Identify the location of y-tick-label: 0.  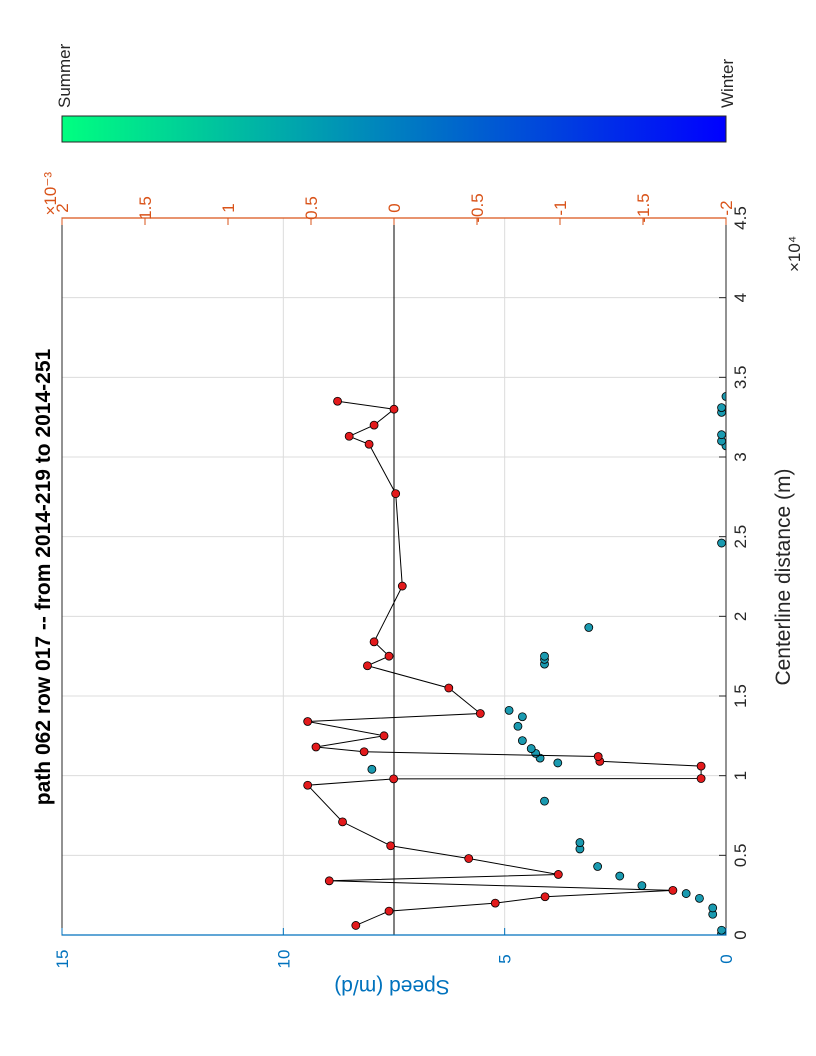
(726, 958).